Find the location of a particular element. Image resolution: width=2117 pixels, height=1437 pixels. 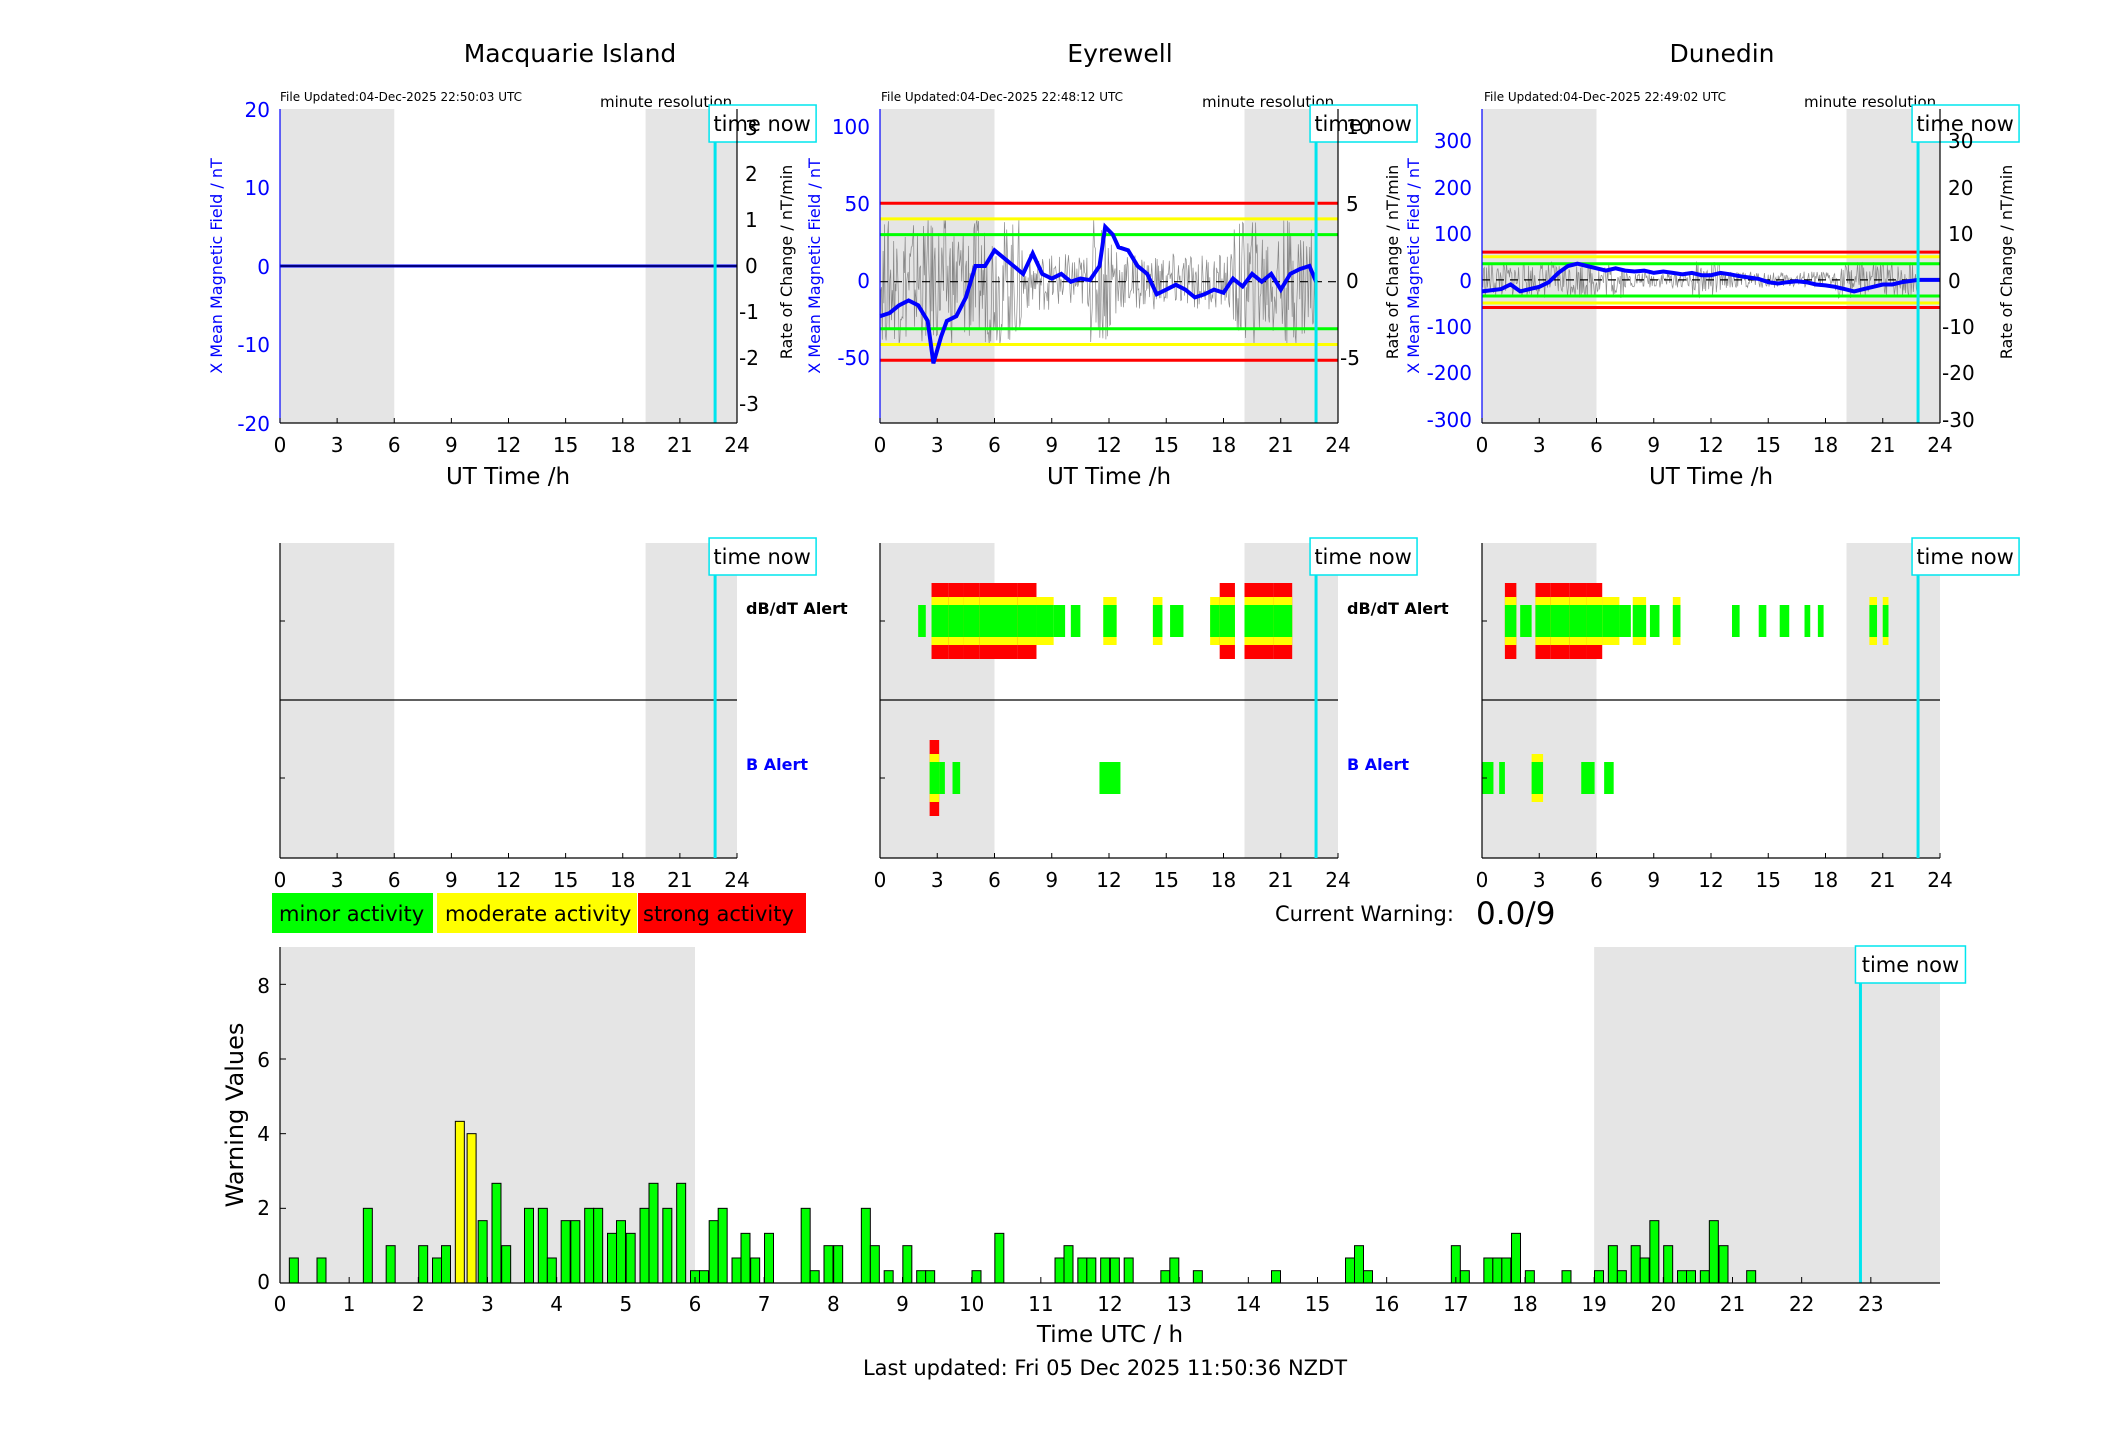

legend-label-moderate: moderate activity is located at coordinates (538, 914).